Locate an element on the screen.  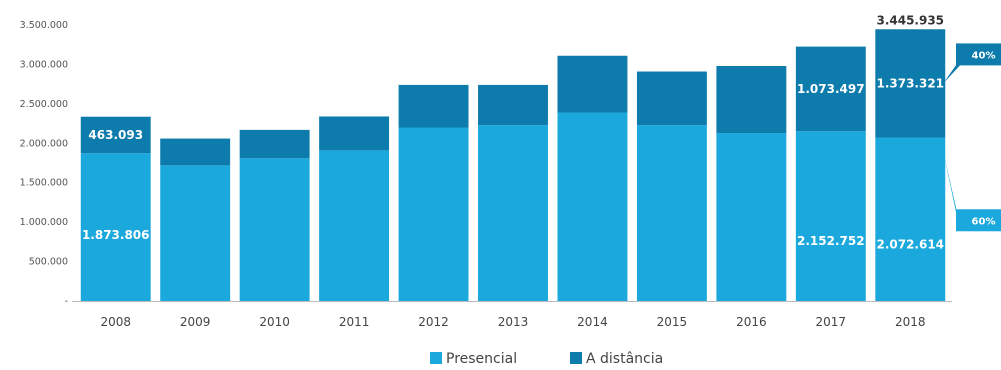
y-tick-label: 500.000 is located at coordinates (48, 262).